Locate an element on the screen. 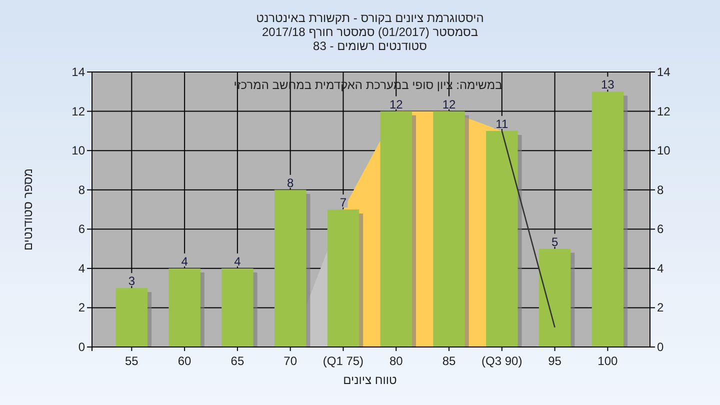 The image size is (720, 405). y-tick-label: 8 is located at coordinates (82, 189).